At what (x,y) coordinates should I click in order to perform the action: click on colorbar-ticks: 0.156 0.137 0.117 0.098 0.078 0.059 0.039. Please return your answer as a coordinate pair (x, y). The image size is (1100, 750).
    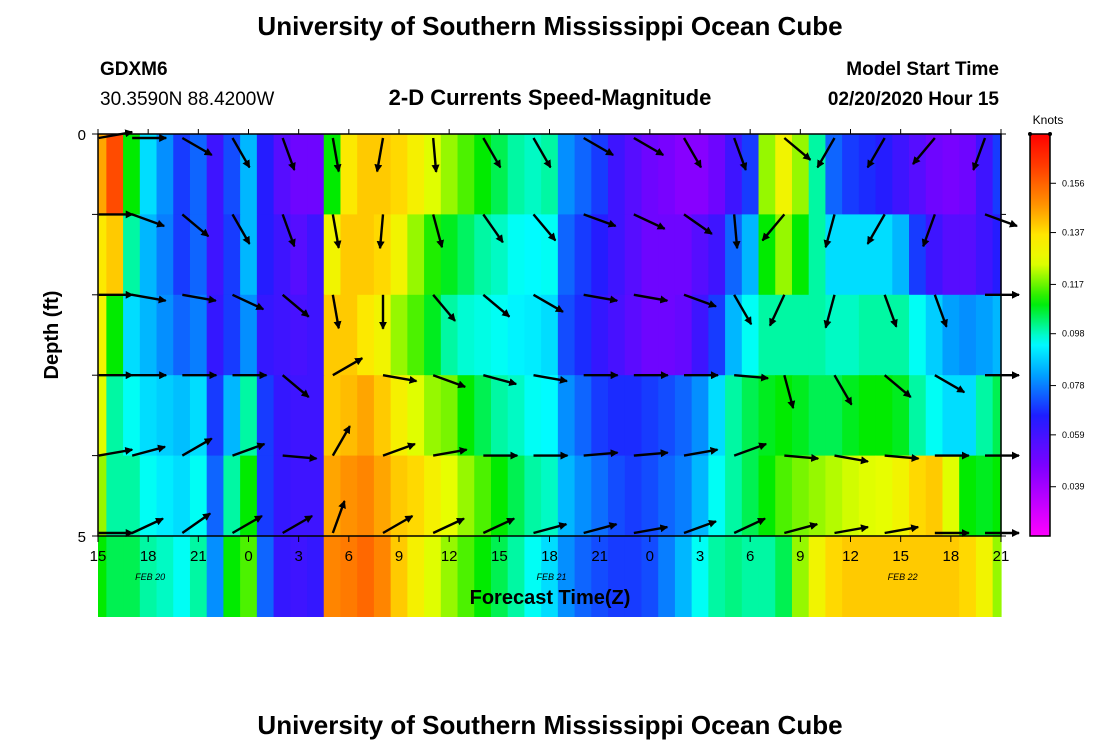
    Looking at the image, I should click on (1056, 312).